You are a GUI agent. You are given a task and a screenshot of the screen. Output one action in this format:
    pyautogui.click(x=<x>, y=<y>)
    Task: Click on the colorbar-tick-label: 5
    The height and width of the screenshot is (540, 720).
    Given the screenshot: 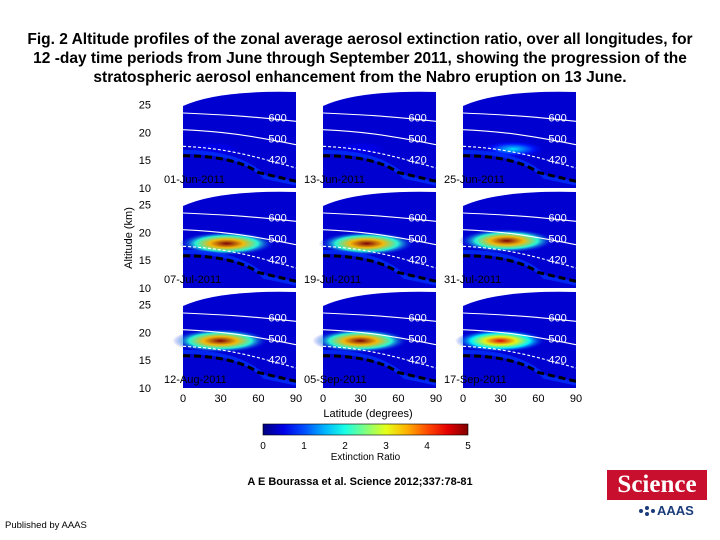 What is the action you would take?
    pyautogui.click(x=468, y=446)
    